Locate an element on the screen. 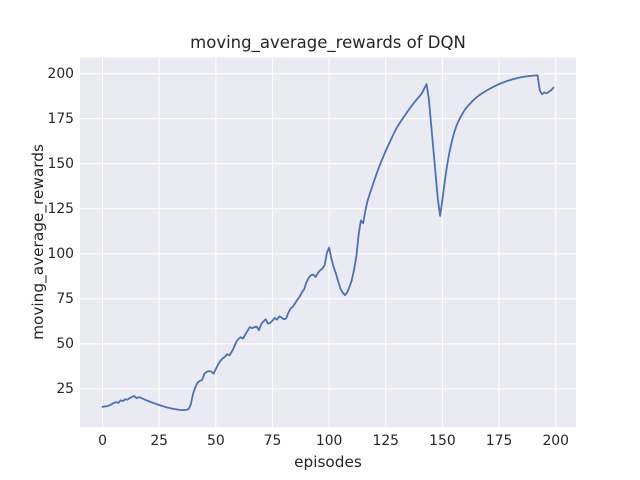  x-tick-label: 175 is located at coordinates (499, 441).